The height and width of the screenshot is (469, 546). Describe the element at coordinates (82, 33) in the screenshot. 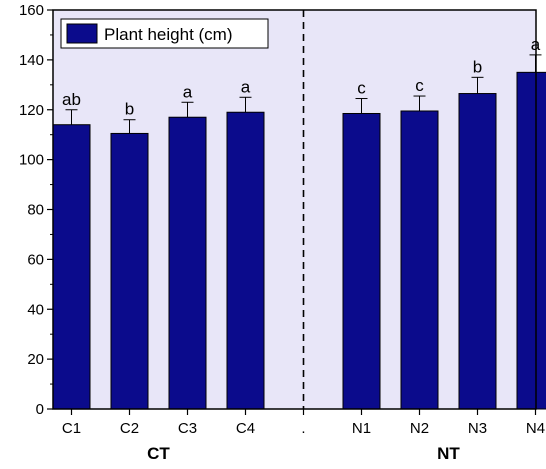

I see `legend-swatch` at that location.